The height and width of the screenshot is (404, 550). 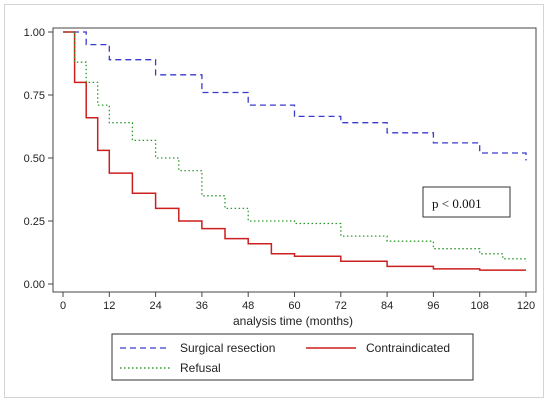 I want to click on x-tick-label: 60, so click(x=294, y=306).